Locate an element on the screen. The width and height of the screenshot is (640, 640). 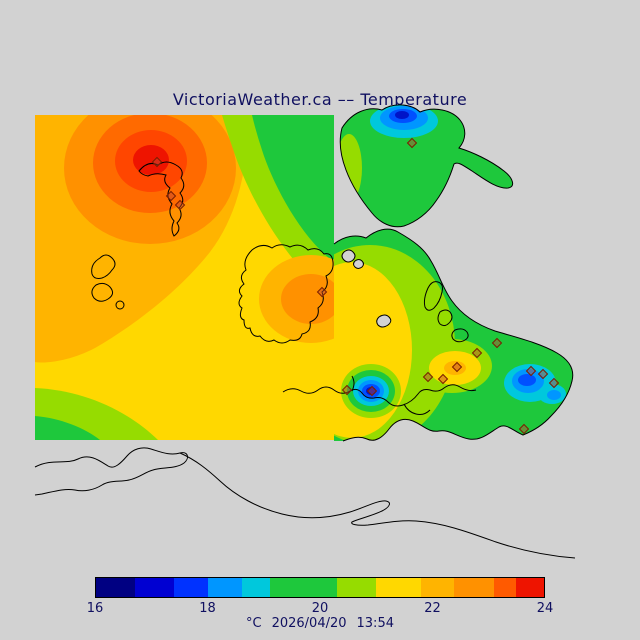
coastline-peninsula is located at coordinates (161, 199).